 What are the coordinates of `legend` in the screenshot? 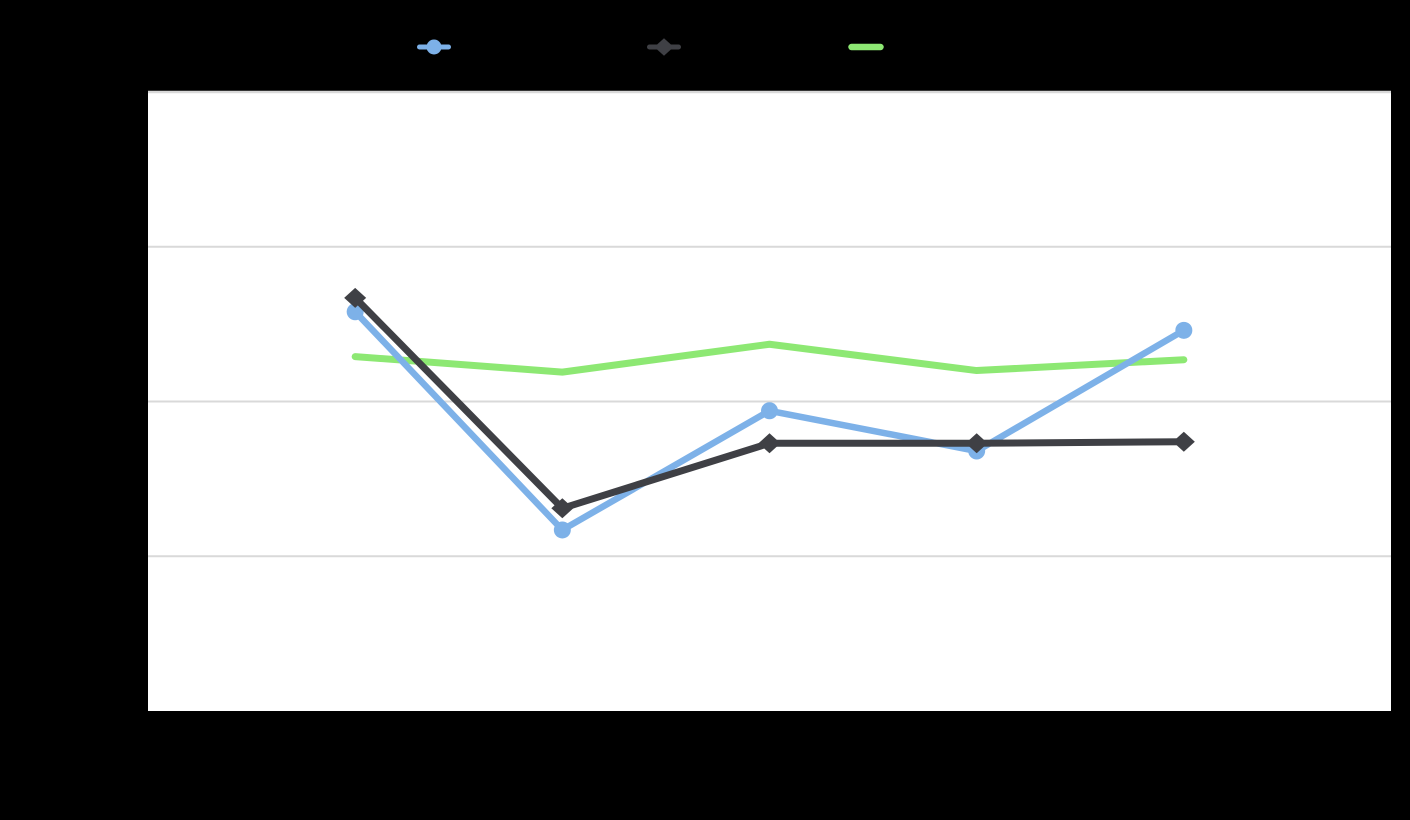 It's located at (650, 47).